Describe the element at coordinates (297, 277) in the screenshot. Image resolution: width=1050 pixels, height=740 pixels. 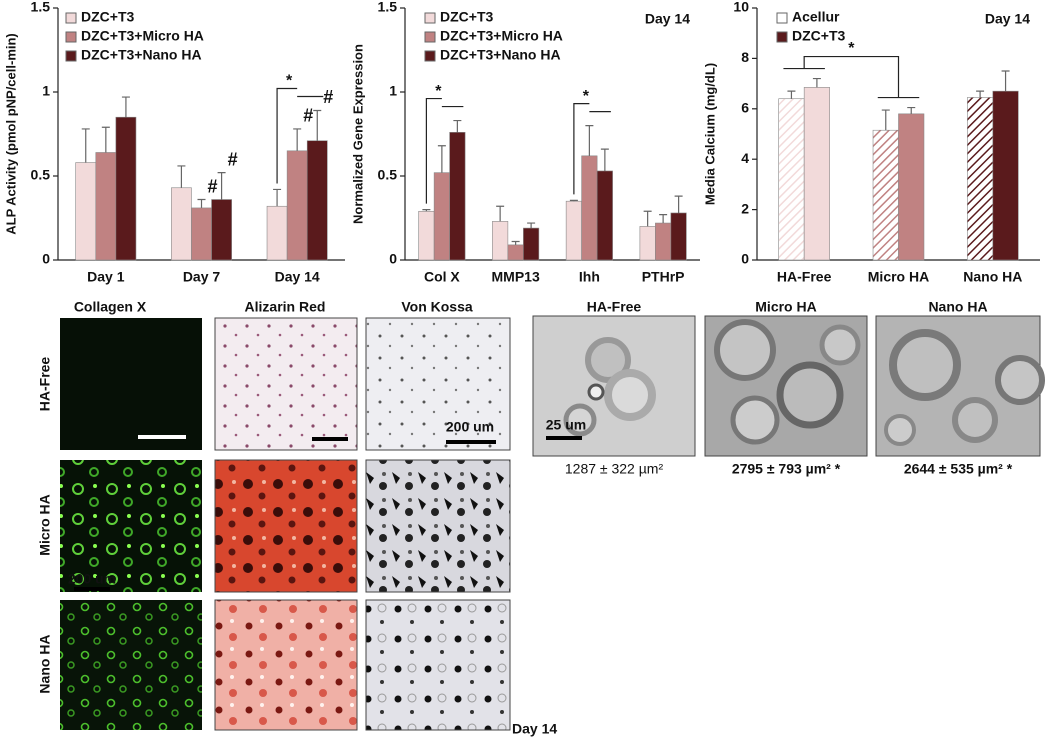
I see `x-tick-label: Day 14` at that location.